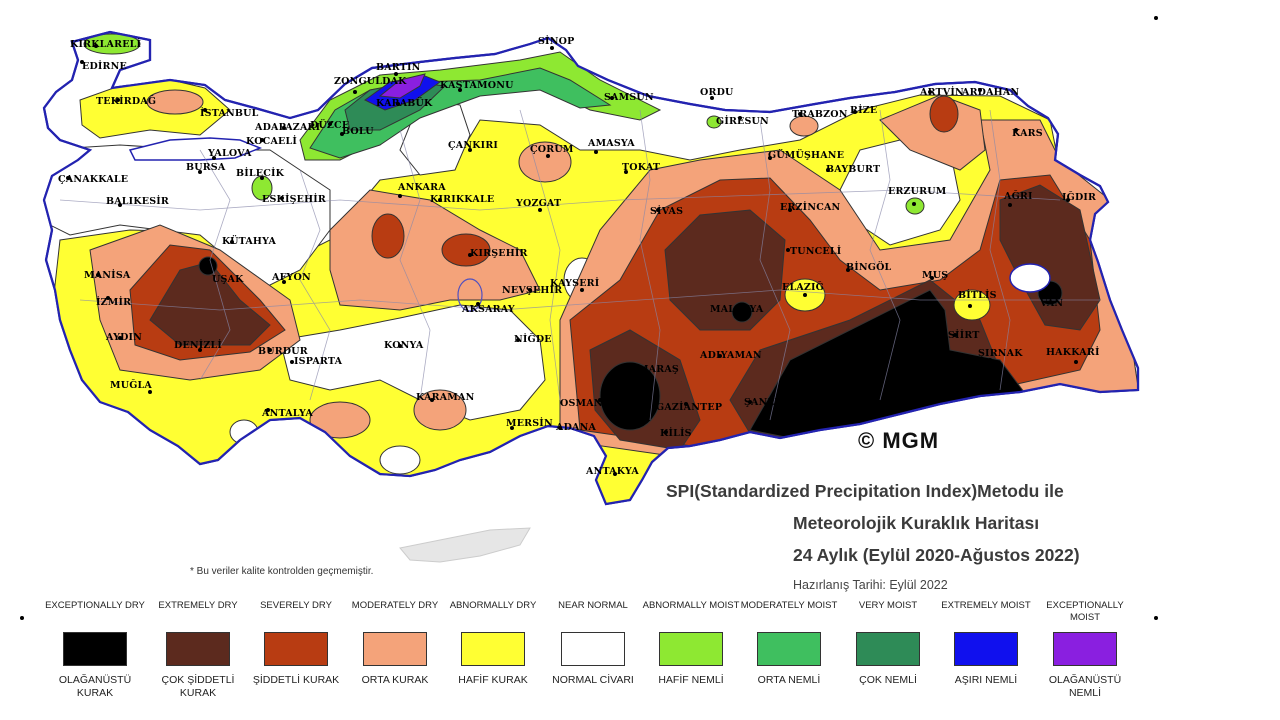 This screenshot has width=1280, height=720. I want to click on city-amasya: AMASYA, so click(611, 143).